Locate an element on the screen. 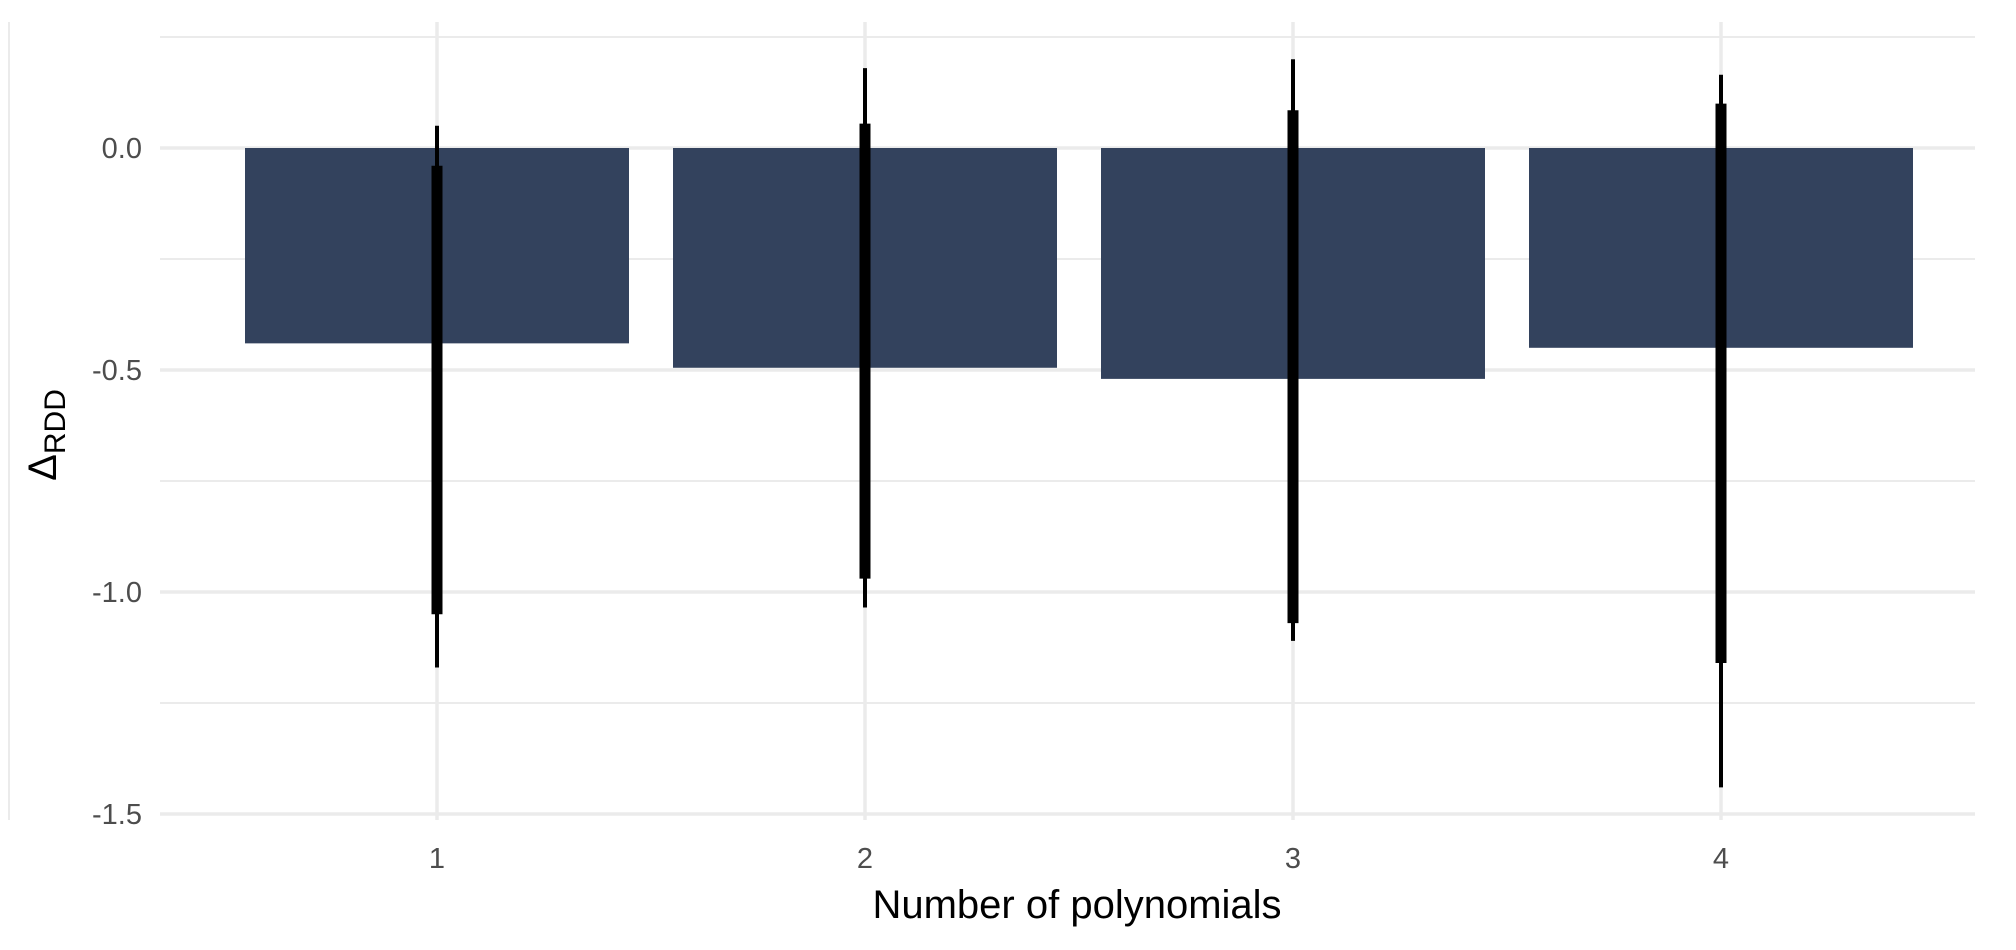 The height and width of the screenshot is (950, 2016). y-tick-labels: 0.0 -0.5 -1.0 -1.5 is located at coordinates (117, 482).